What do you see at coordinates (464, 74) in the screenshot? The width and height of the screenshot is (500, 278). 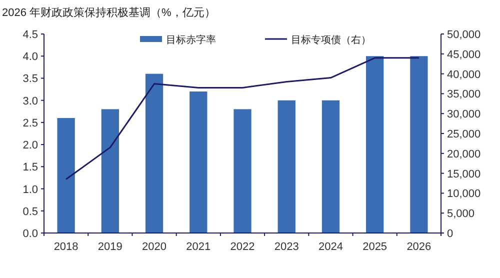 I see `y2-tick-label: 40,000` at bounding box center [464, 74].